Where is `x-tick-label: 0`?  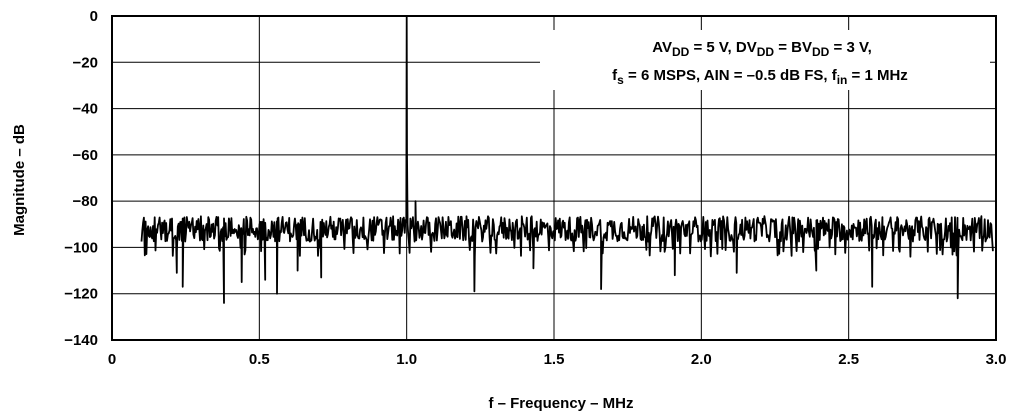 x-tick-label: 0 is located at coordinates (112, 359).